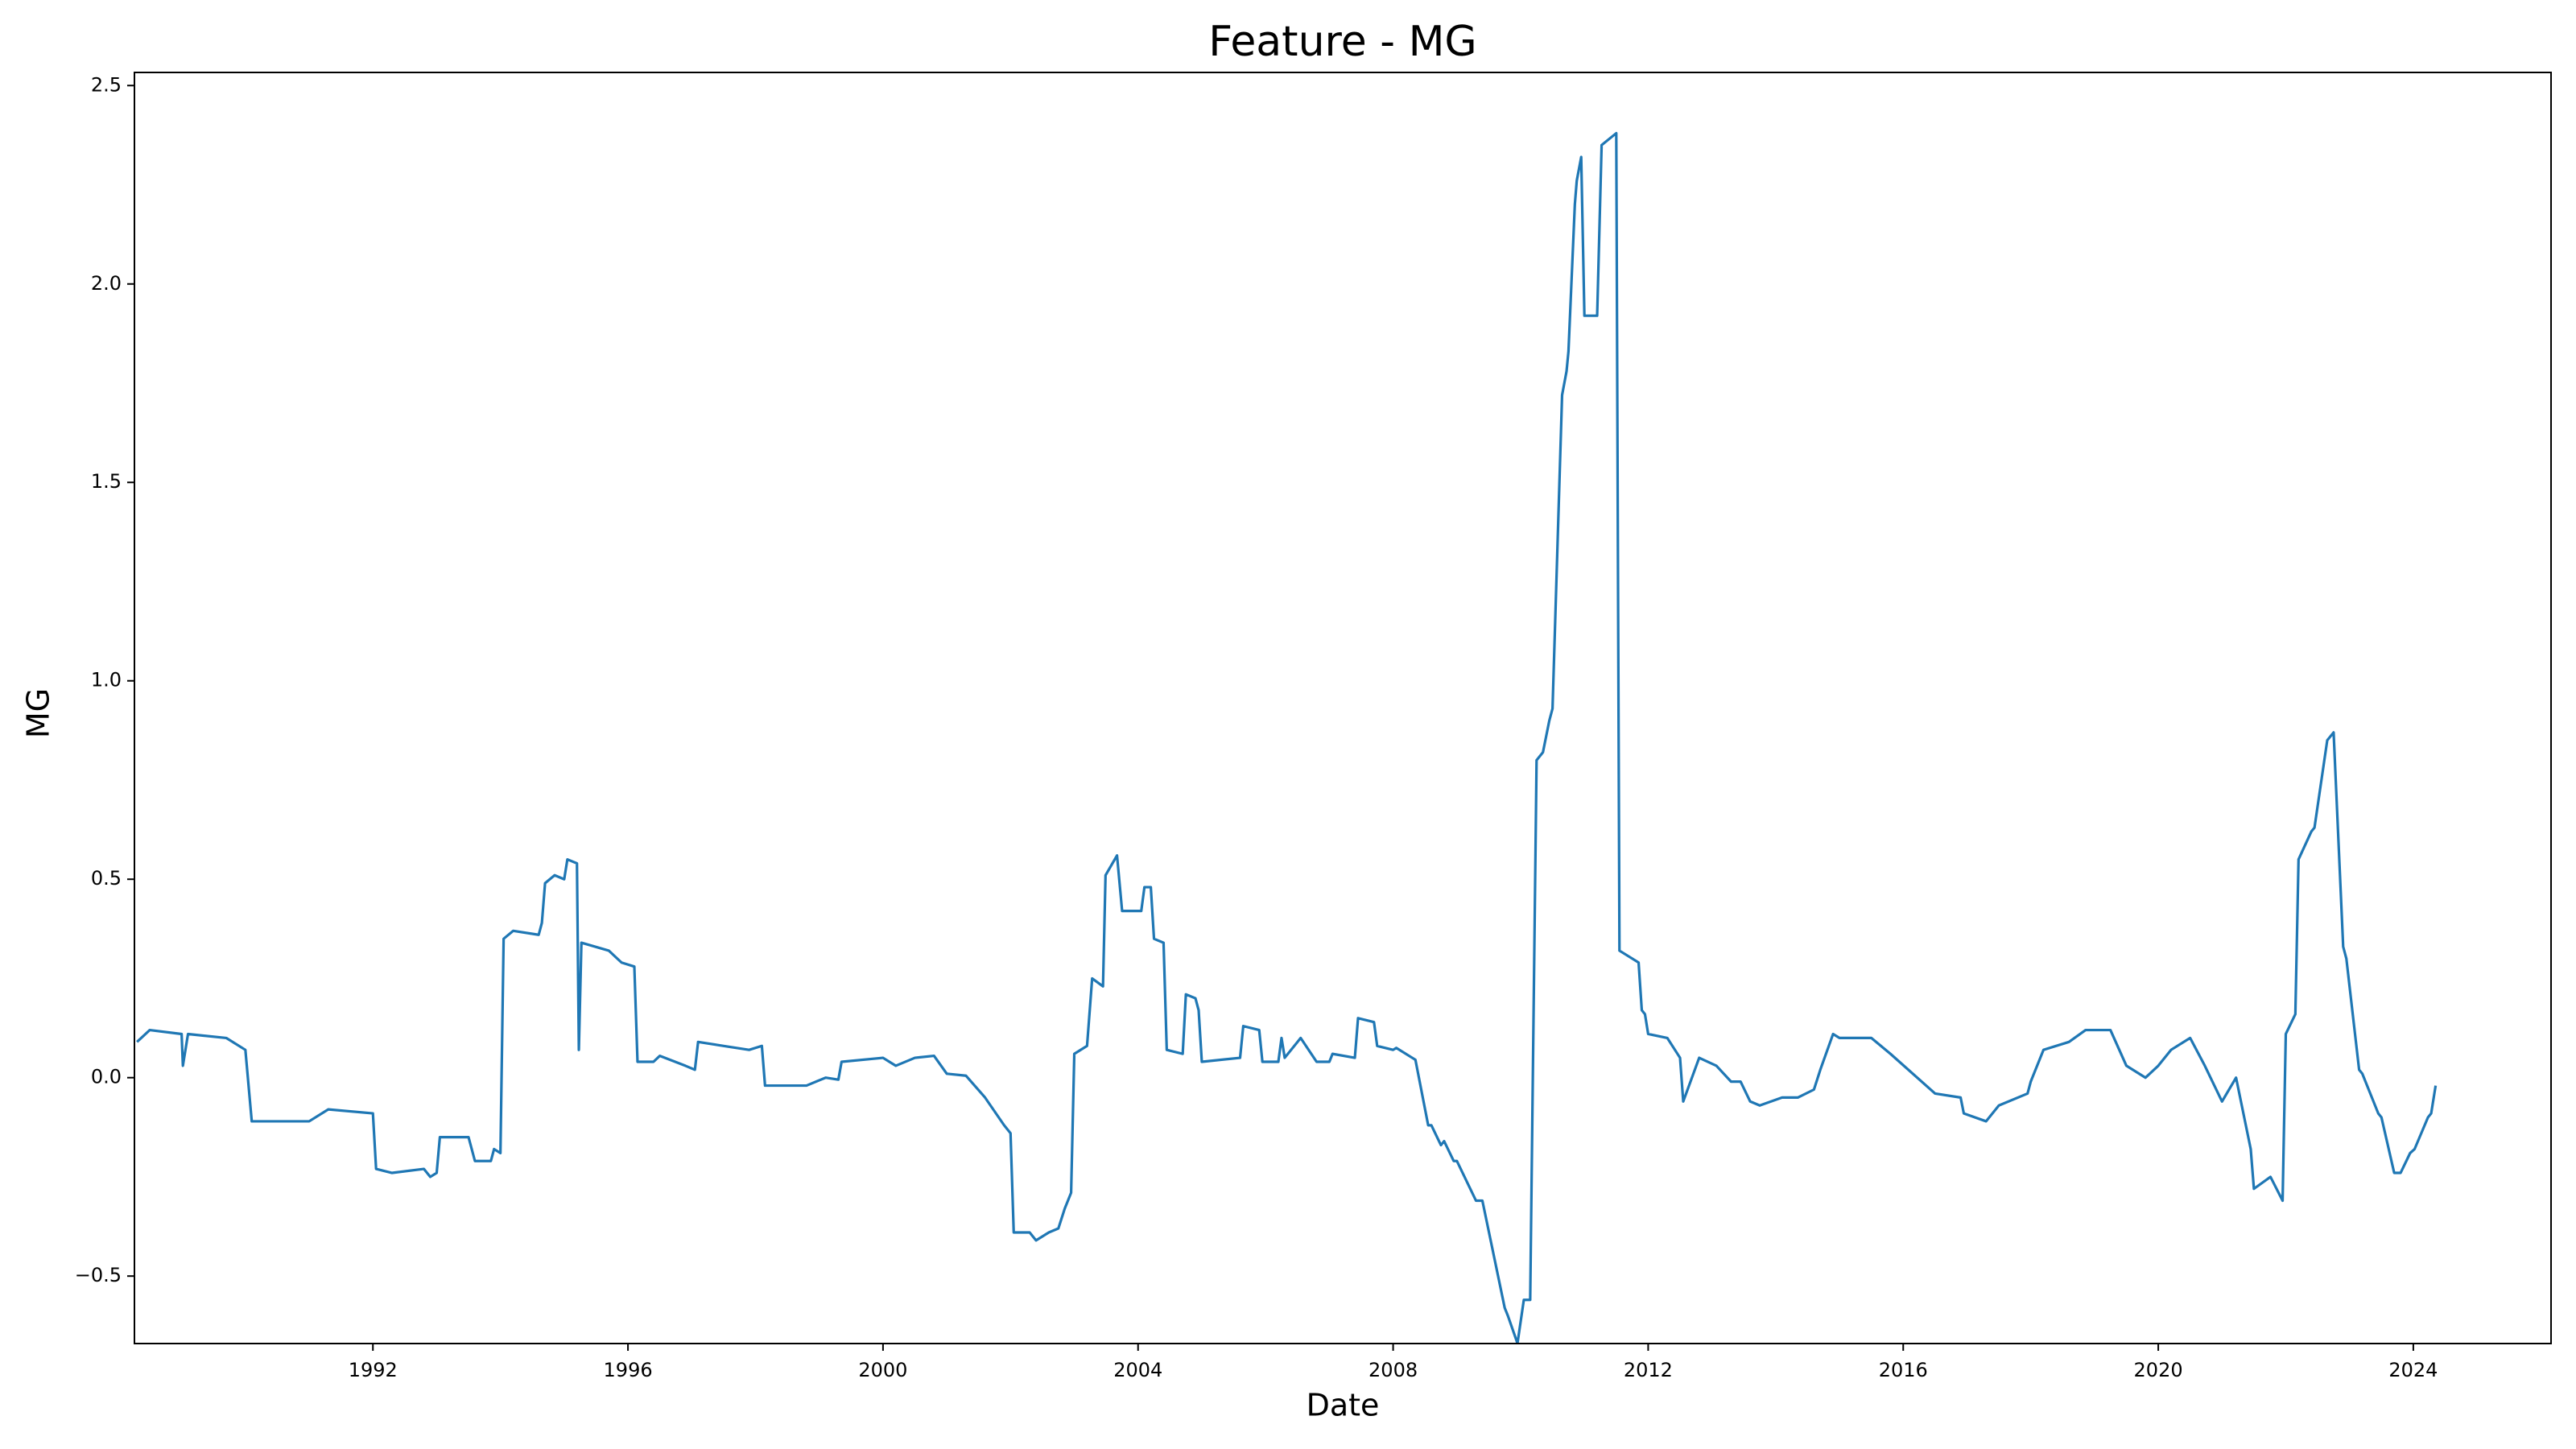 The image size is (2576, 1449). Describe the element at coordinates (628, 1370) in the screenshot. I see `x-tick-label: 1996` at that location.